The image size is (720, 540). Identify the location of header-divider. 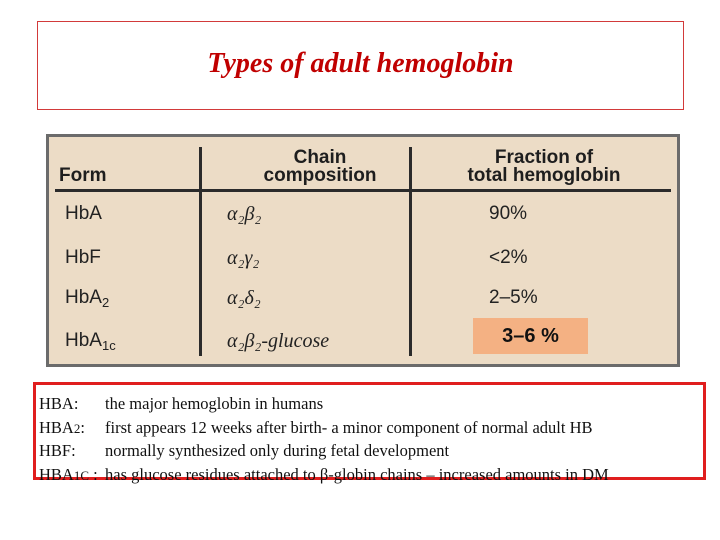
(363, 190).